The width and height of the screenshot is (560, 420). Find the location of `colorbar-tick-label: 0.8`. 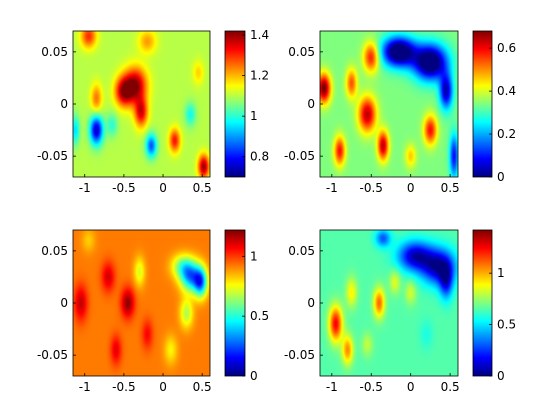

colorbar-tick-label: 0.8 is located at coordinates (259, 157).